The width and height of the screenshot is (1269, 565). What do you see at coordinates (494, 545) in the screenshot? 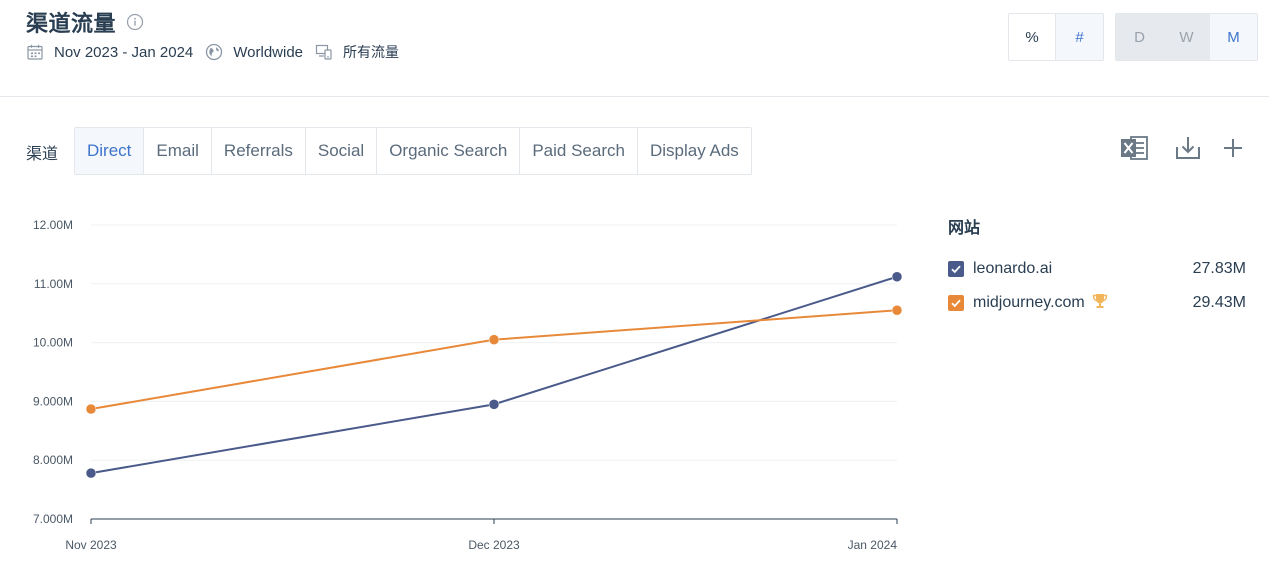
I see `x-tick-label: Dec 2023` at bounding box center [494, 545].